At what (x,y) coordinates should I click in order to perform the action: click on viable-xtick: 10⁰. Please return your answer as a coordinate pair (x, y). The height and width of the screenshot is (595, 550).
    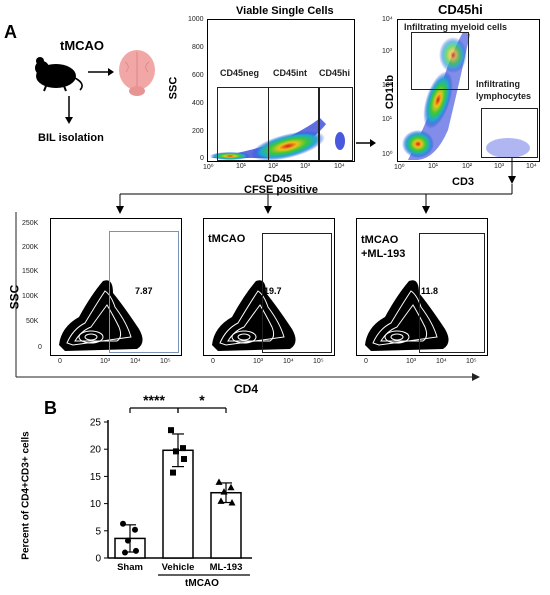
    Looking at the image, I should click on (208, 167).